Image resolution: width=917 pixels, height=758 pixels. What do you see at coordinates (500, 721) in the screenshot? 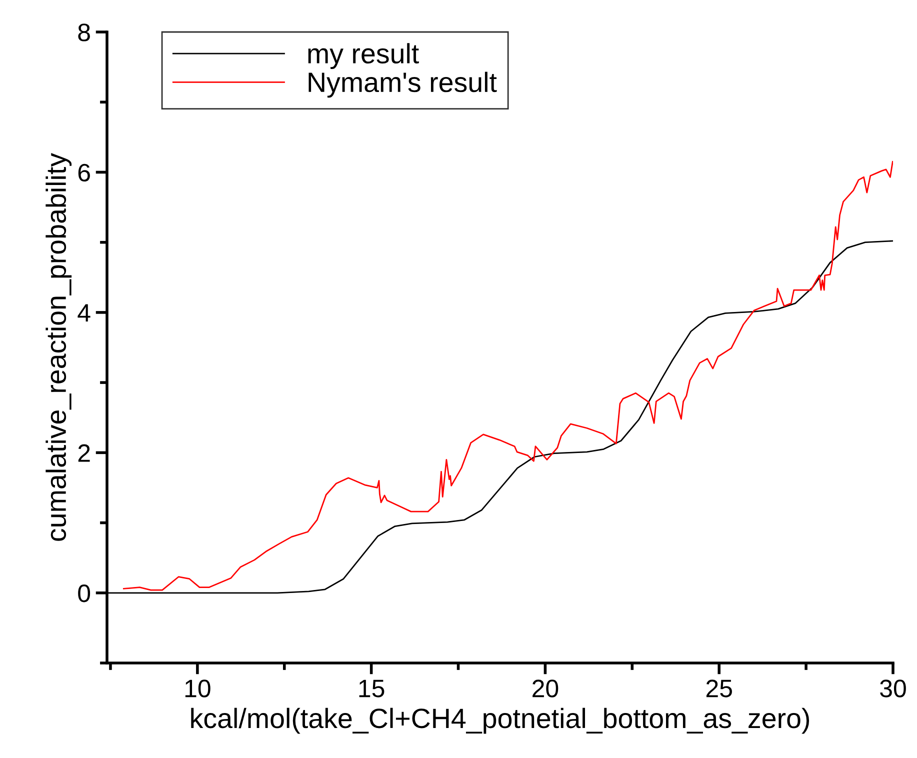
I see `x-axis-title: kcal/mol(take_Cl+CH4_potnetial_bottom_as_zero)` at bounding box center [500, 721].